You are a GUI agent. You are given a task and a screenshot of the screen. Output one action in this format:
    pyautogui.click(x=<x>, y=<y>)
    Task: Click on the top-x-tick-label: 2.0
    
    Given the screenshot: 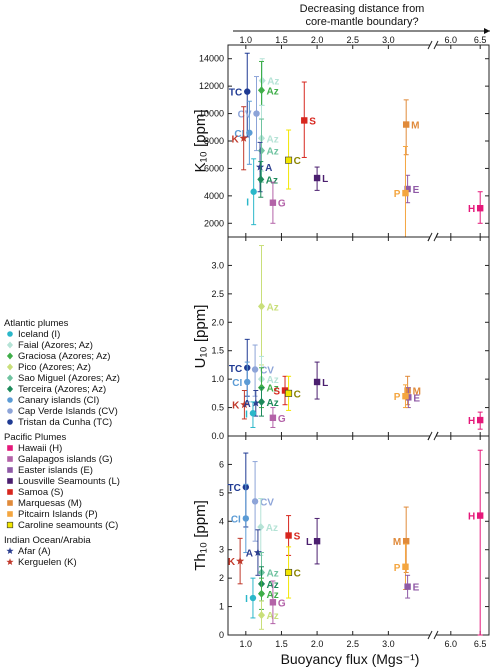 What is the action you would take?
    pyautogui.click(x=317, y=40)
    